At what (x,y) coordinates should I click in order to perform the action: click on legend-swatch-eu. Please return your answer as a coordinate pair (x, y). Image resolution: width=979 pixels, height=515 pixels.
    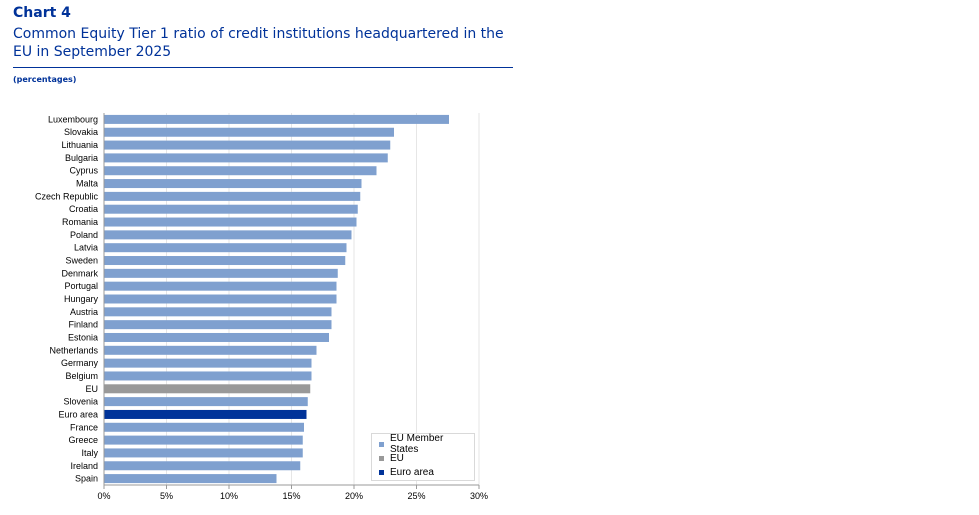
    Looking at the image, I should click on (381, 458).